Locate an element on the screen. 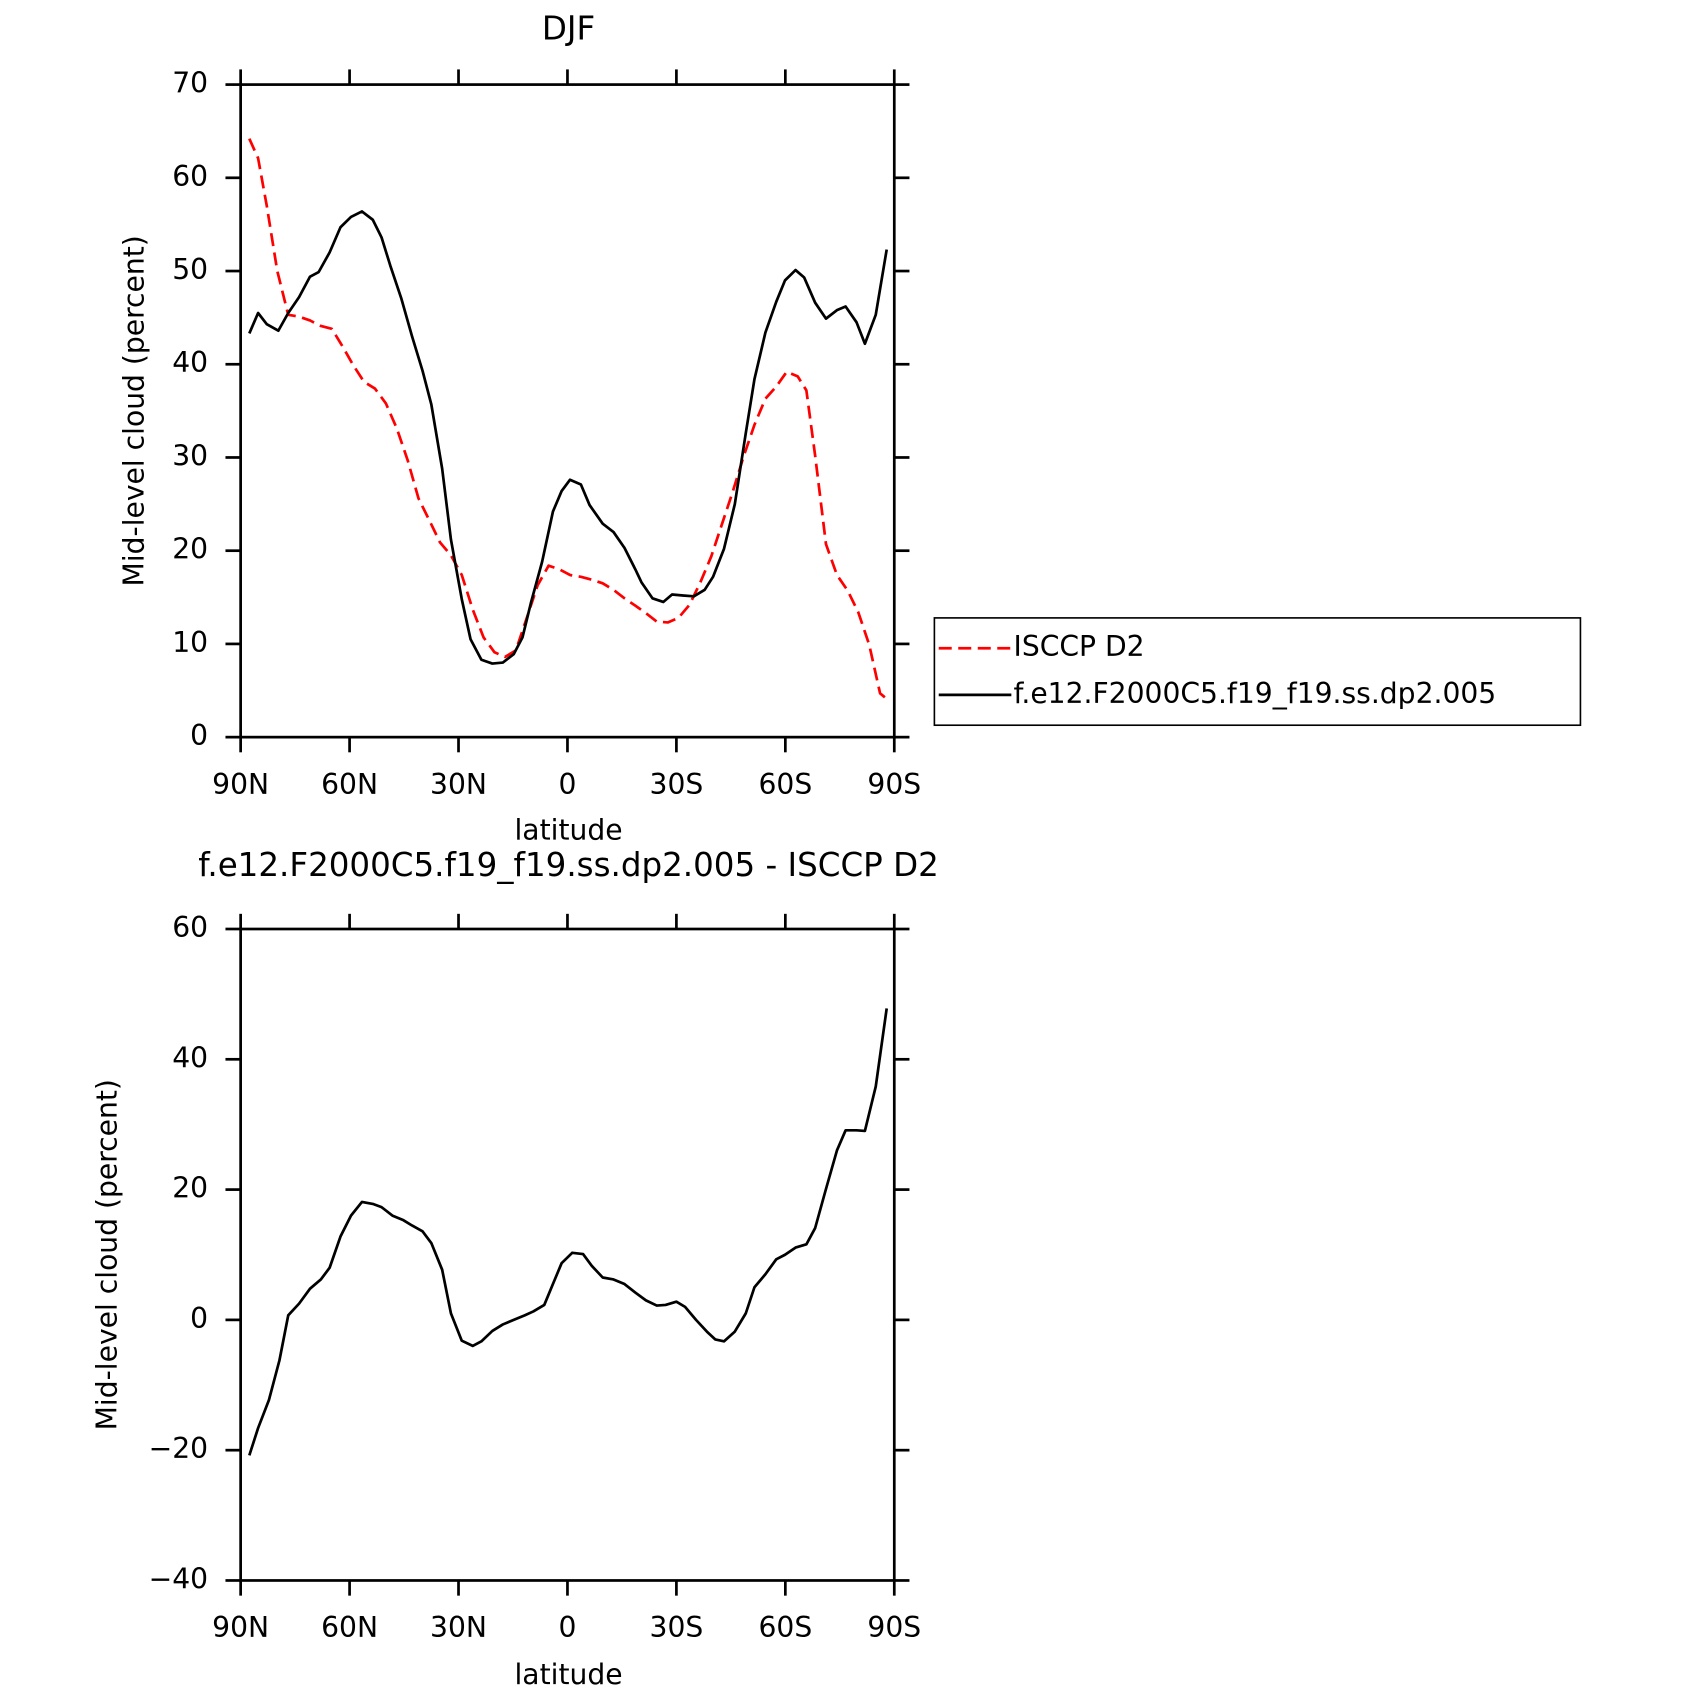 The image size is (1691, 1703). y-tick-label: −20 is located at coordinates (178, 1448).